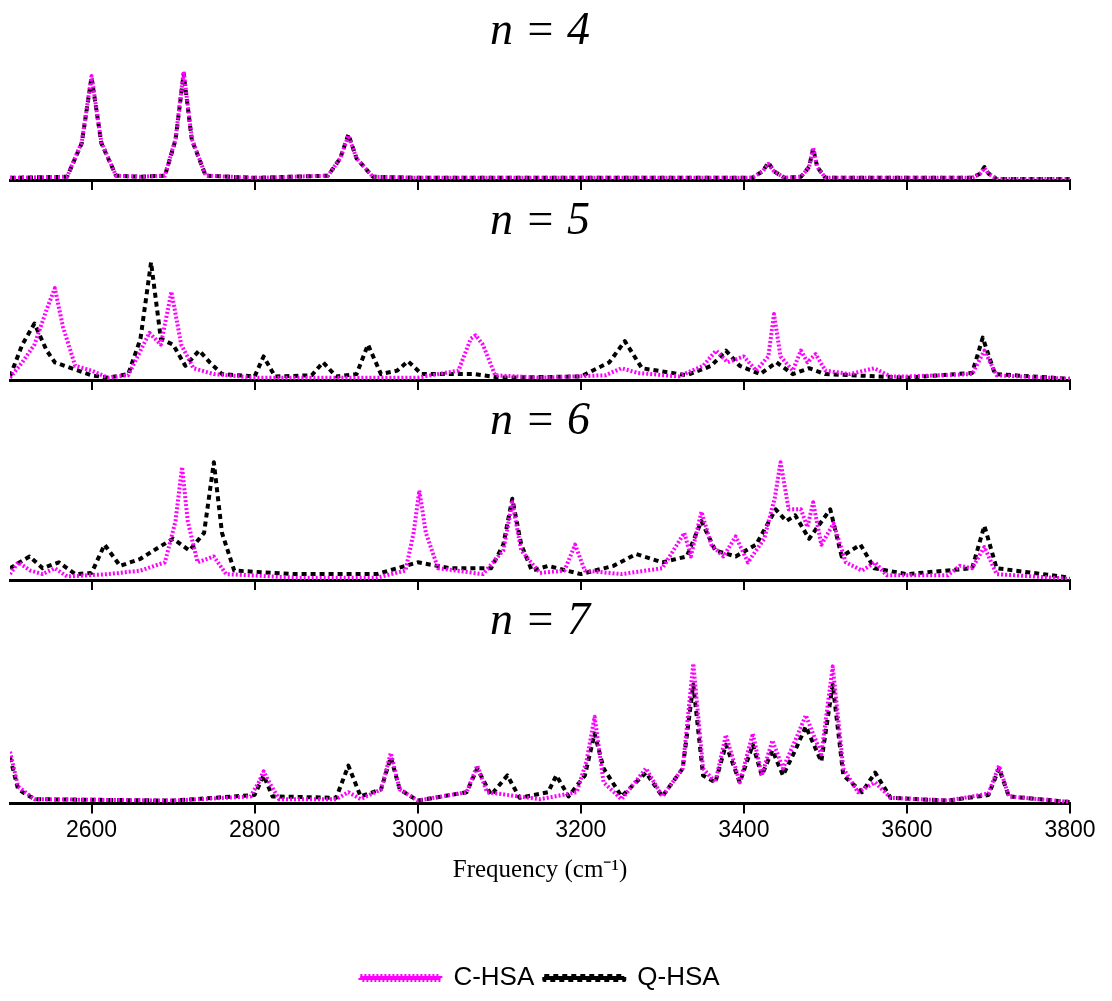 This screenshot has height=1001, width=1112. I want to click on x-tick-label: 3600, so click(907, 828).